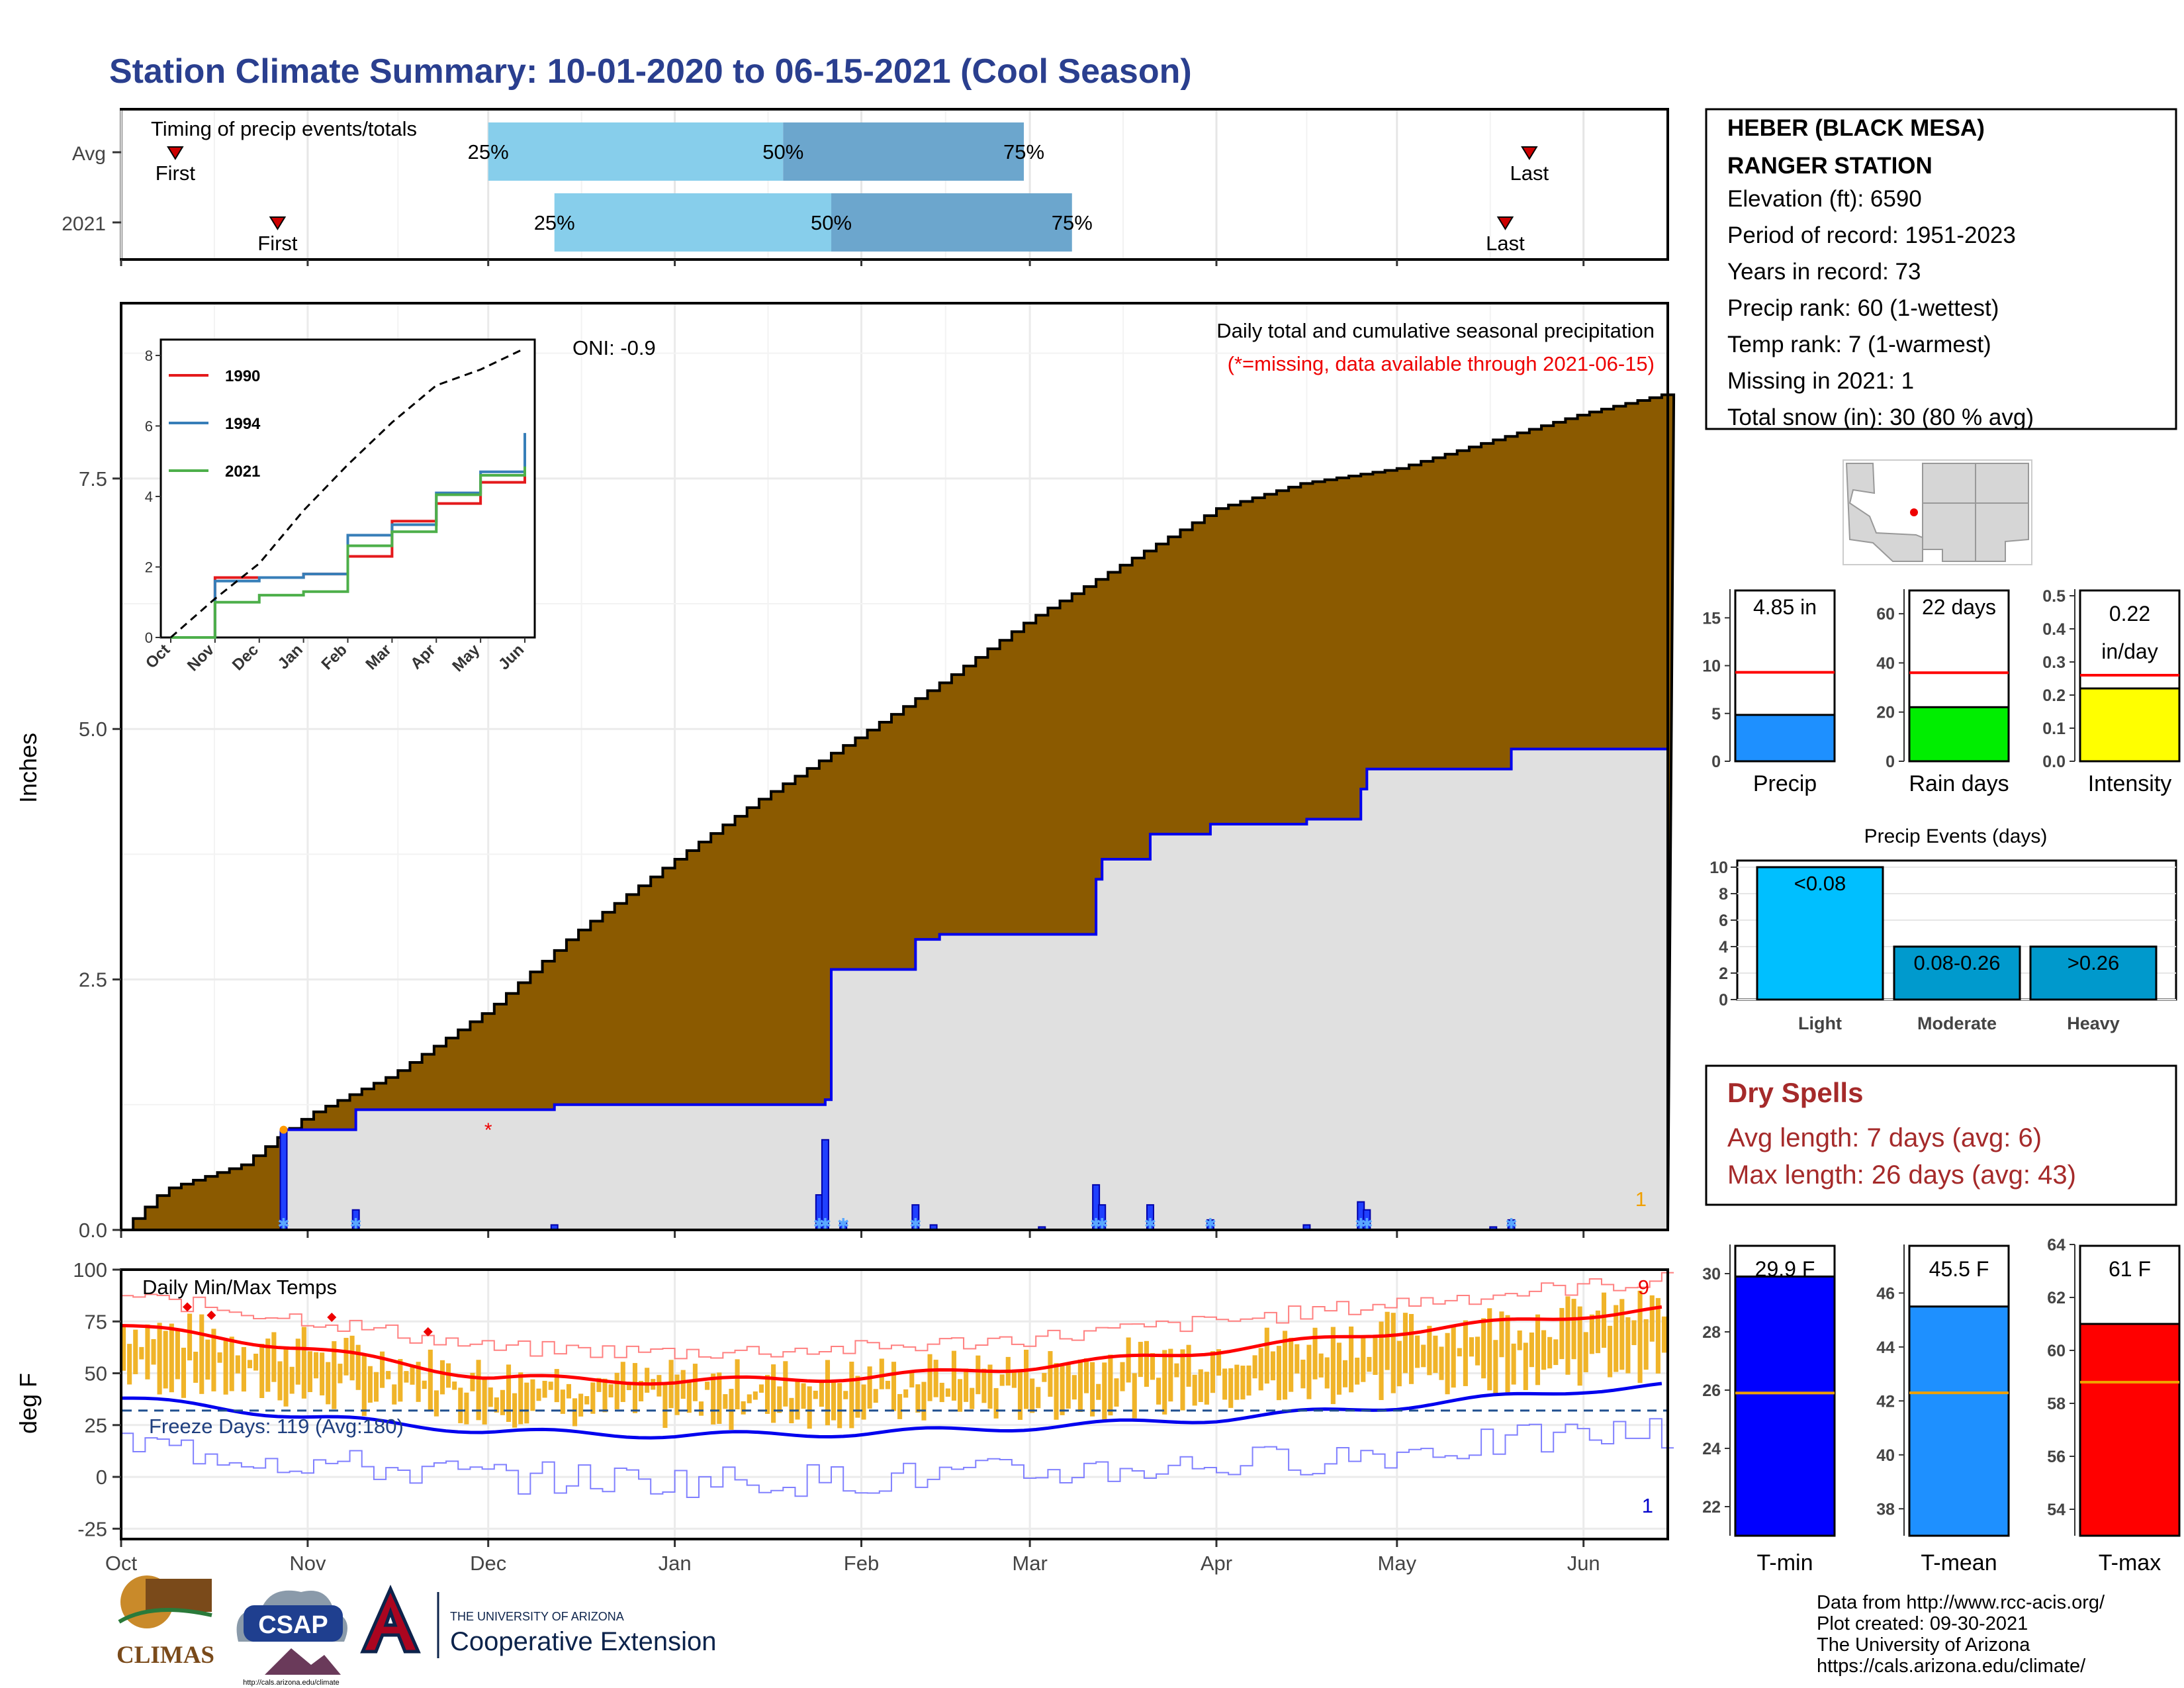 The image size is (2184, 1688). Describe the element at coordinates (1785, 676) in the screenshot. I see `season-total-bar-frame` at that location.